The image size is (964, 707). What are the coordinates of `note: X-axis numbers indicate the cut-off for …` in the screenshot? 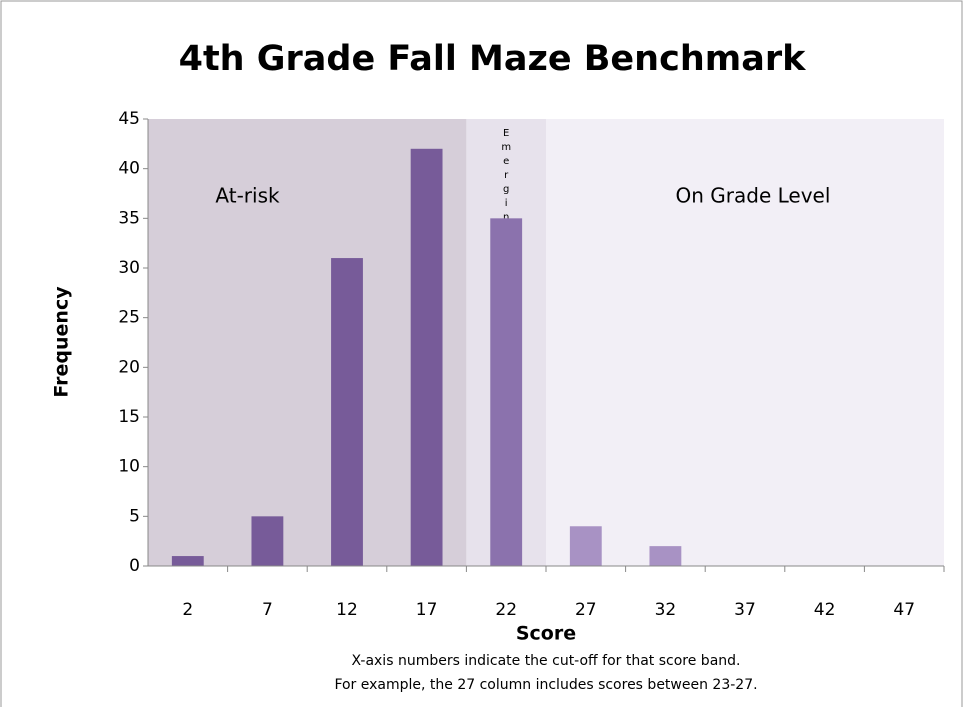 It's located at (546, 661).